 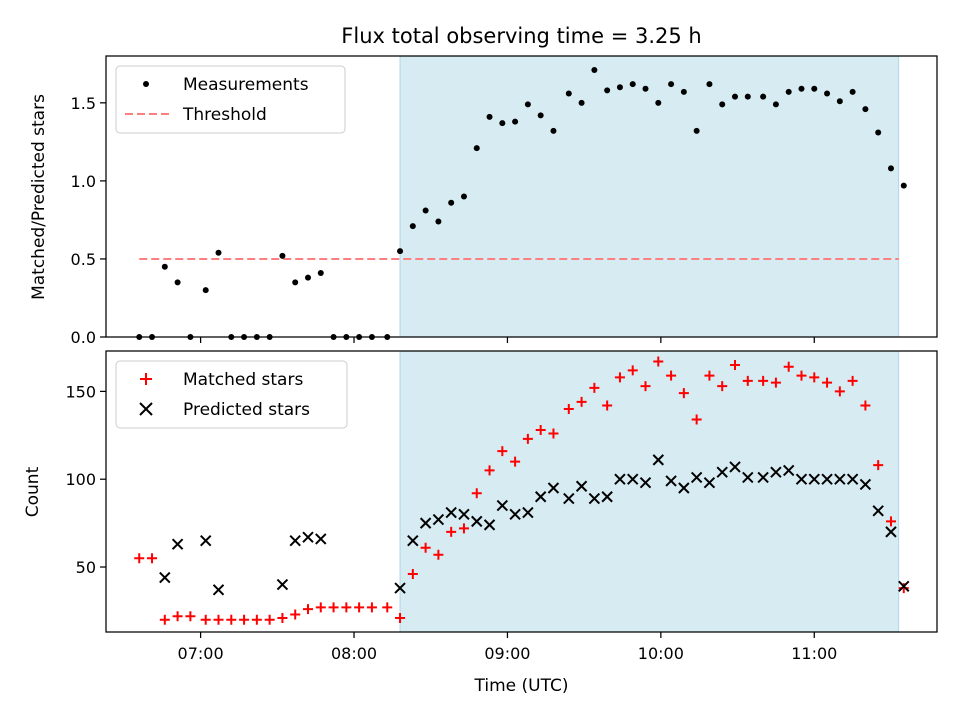 What do you see at coordinates (83, 181) in the screenshot?
I see `y-tick-label: 1.0` at bounding box center [83, 181].